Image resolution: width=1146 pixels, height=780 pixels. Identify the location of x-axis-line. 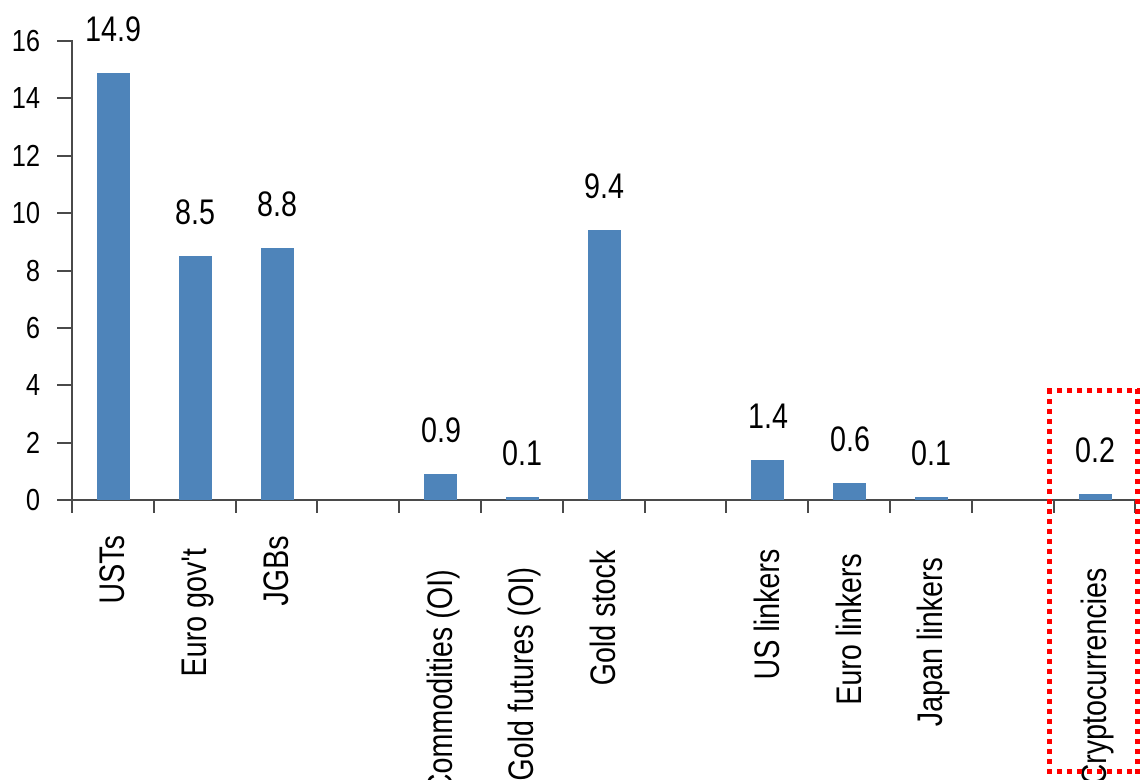
(603, 500).